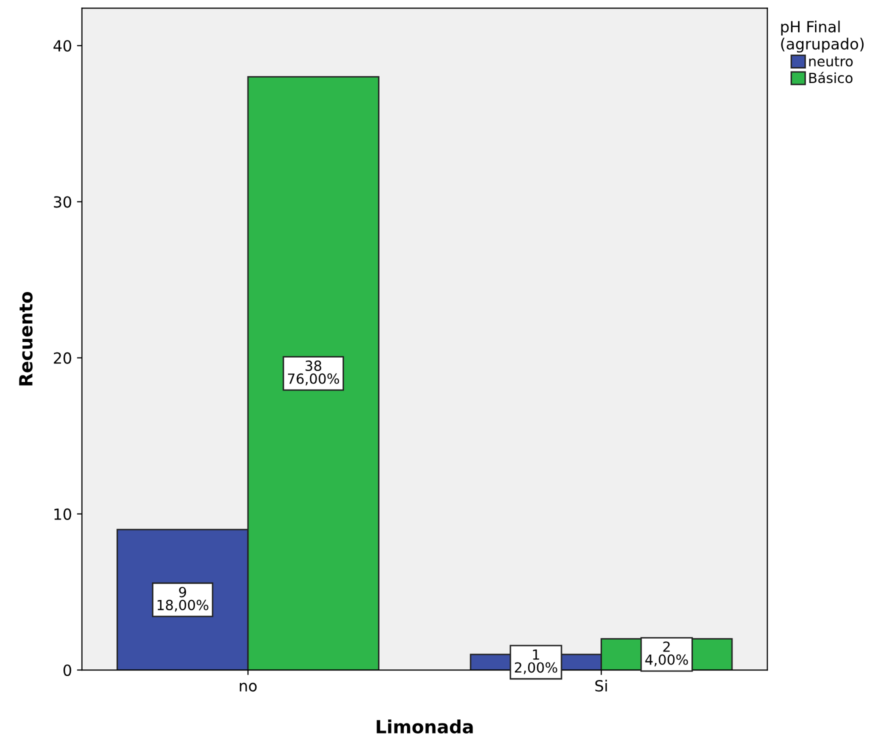  Describe the element at coordinates (248, 687) in the screenshot. I see `x-tick-label: no` at that location.